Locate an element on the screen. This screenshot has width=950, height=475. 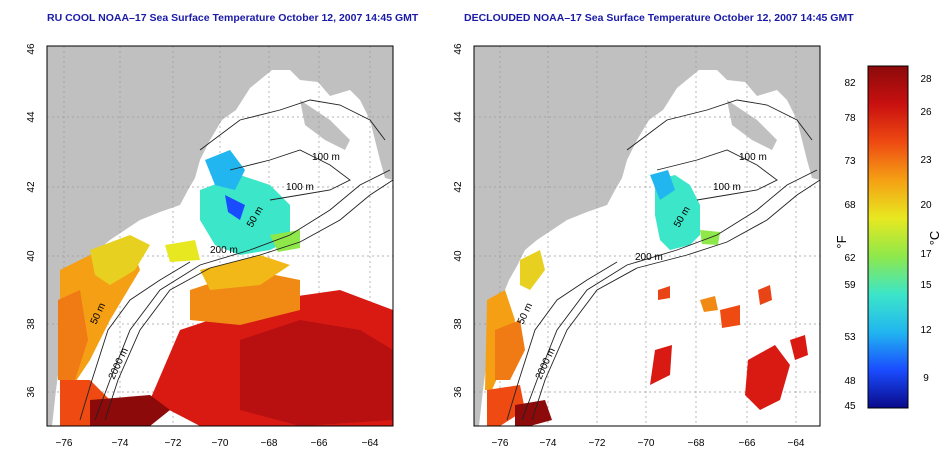
f-tick: 82 is located at coordinates (850, 83).